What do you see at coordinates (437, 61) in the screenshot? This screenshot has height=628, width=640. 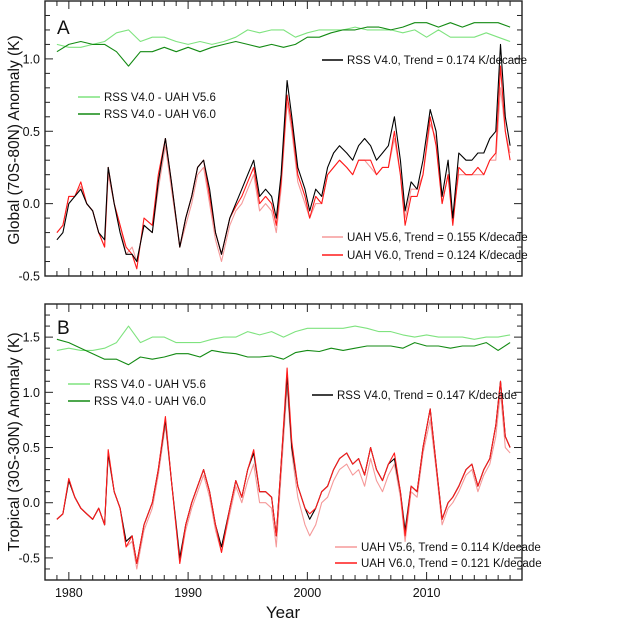 I see `legend-label: RSS V4.0, Trend = 0.174 K/decade` at bounding box center [437, 61].